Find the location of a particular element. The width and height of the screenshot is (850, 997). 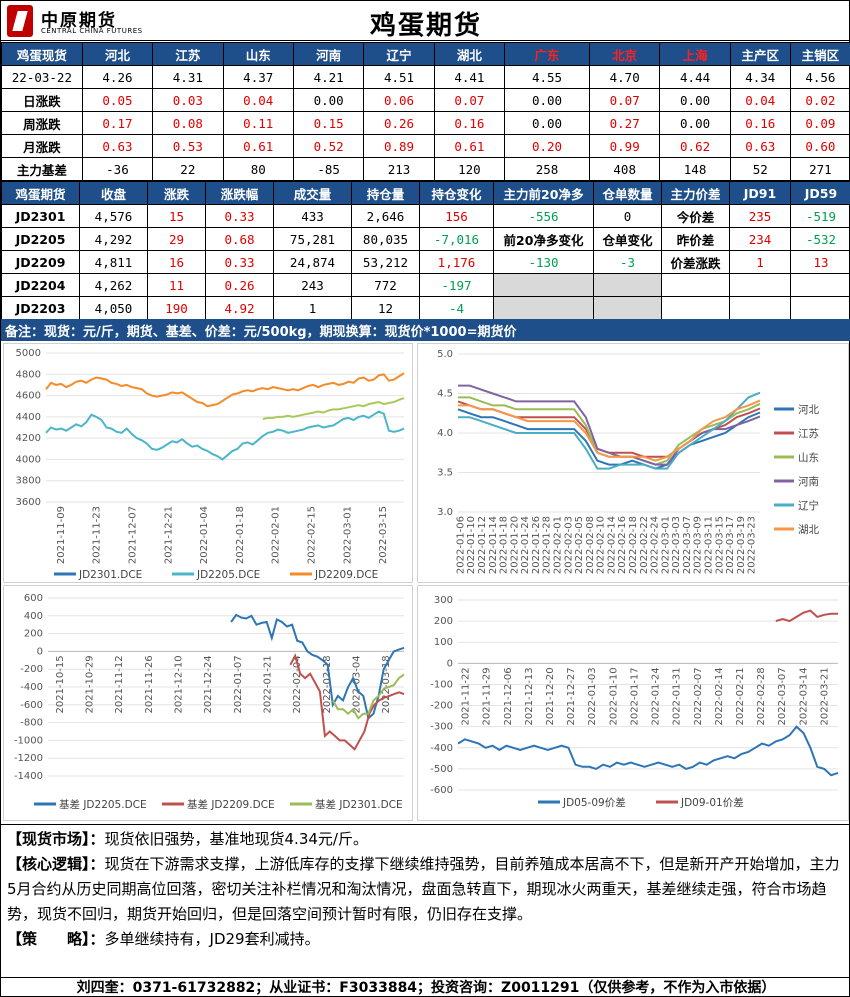

x-tick-label: 2022-02-16 is located at coordinates (622, 545).